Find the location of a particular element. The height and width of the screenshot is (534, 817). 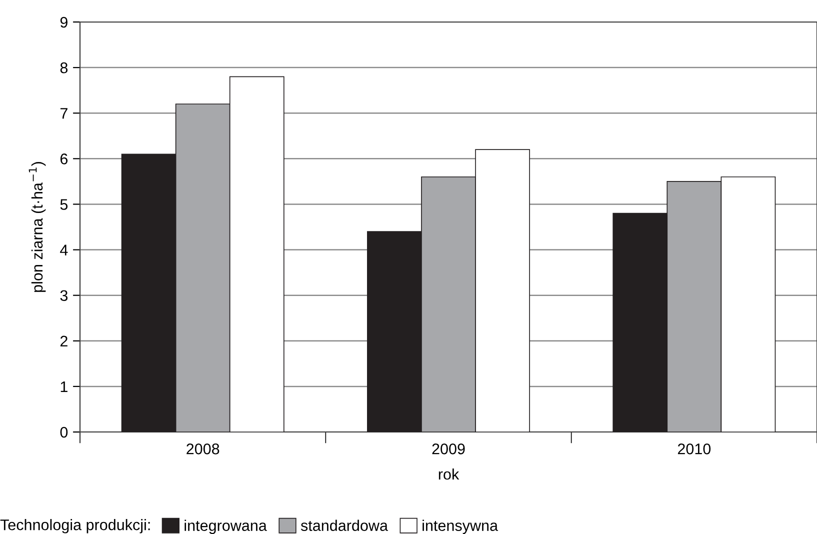

y-tick-label: 8 is located at coordinates (64, 68).